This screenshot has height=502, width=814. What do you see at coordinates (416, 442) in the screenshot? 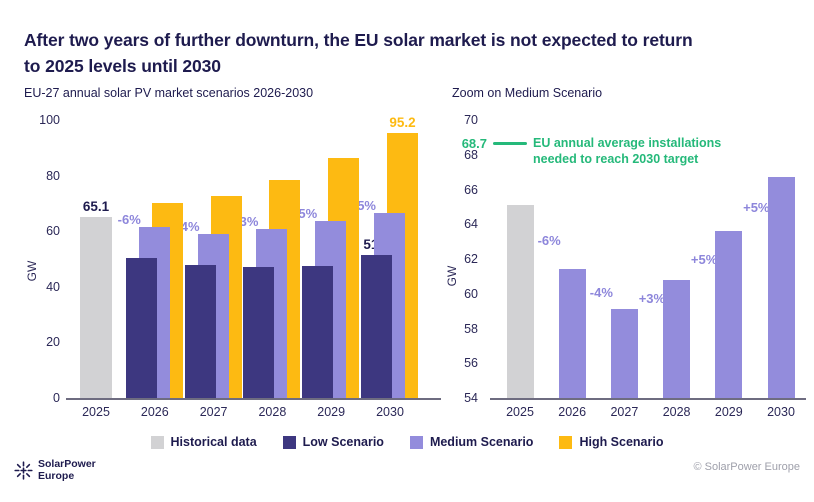
I see `legend-swatch-medium-scenario` at bounding box center [416, 442].